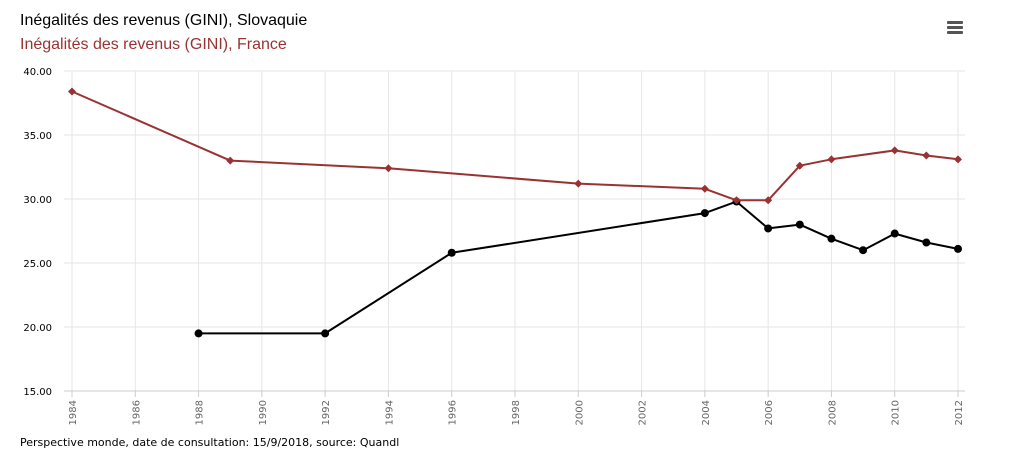 Image resolution: width=1023 pixels, height=460 pixels. Describe the element at coordinates (453, 412) in the screenshot. I see `x-tick-label: 1996` at that location.